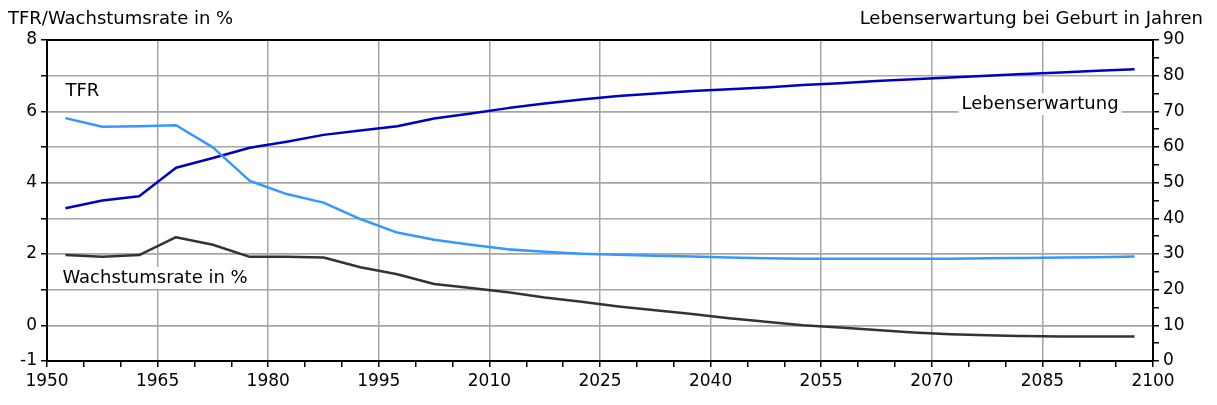 The height and width of the screenshot is (405, 1217). What do you see at coordinates (1031, 17) in the screenshot?
I see `y2-axis-title: Lebenserwartung bei Geburt in Jahren` at bounding box center [1031, 17].